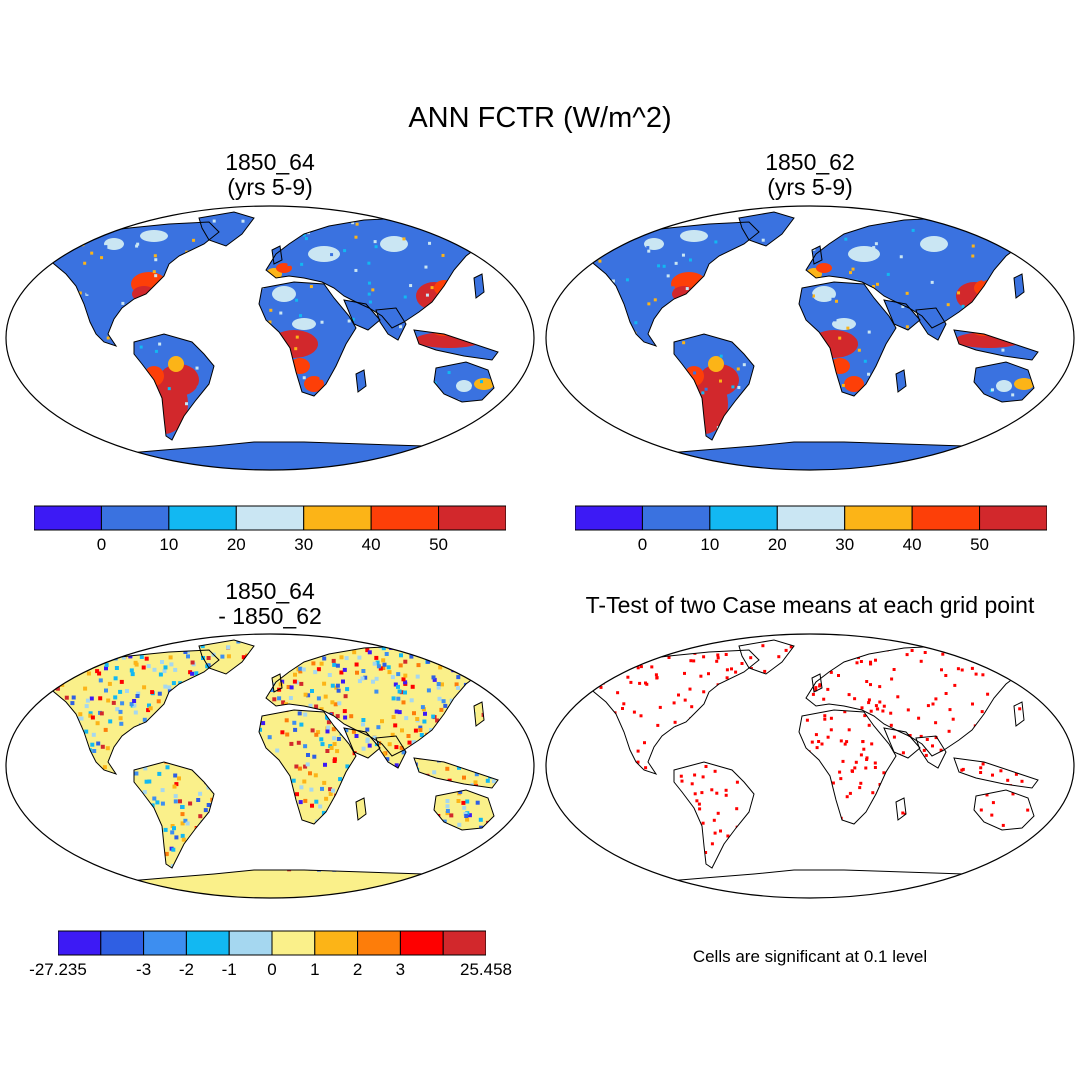  Describe the element at coordinates (810, 162) in the screenshot. I see `panel-2-title-line1: 1850_62` at that location.